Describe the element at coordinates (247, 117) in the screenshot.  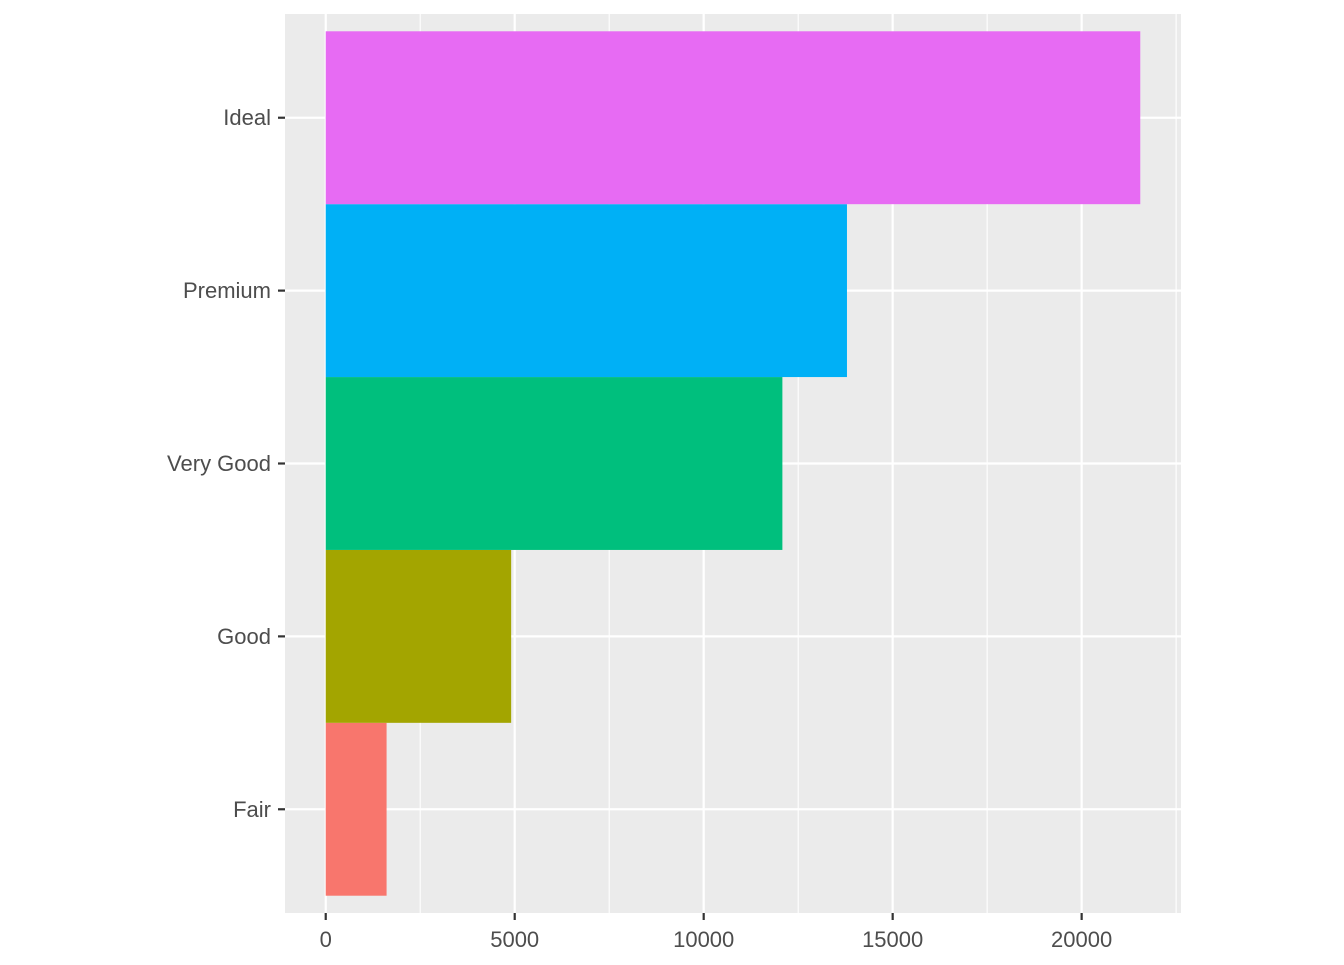
I see `y-tick-label: Ideal` at that location.